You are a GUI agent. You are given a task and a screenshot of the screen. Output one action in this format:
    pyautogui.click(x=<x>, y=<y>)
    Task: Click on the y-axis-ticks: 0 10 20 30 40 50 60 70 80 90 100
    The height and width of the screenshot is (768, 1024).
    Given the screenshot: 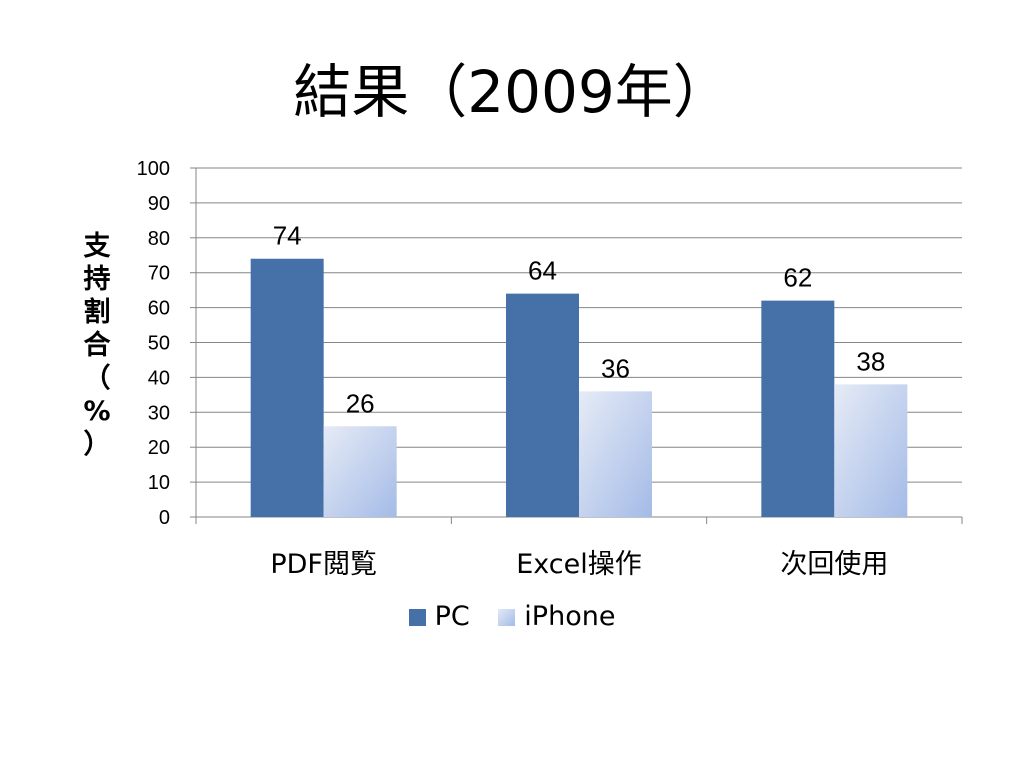 What is the action you would take?
    pyautogui.click(x=153, y=343)
    